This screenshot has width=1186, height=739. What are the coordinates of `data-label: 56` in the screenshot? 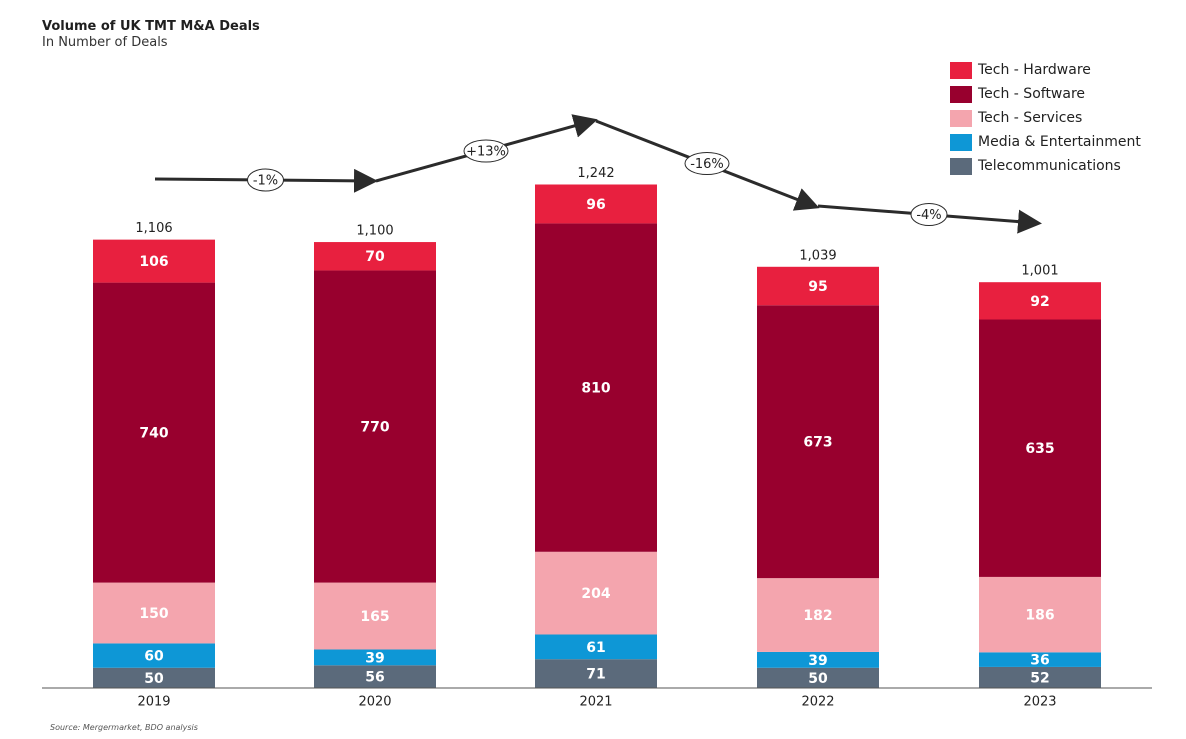 It's located at (374, 678).